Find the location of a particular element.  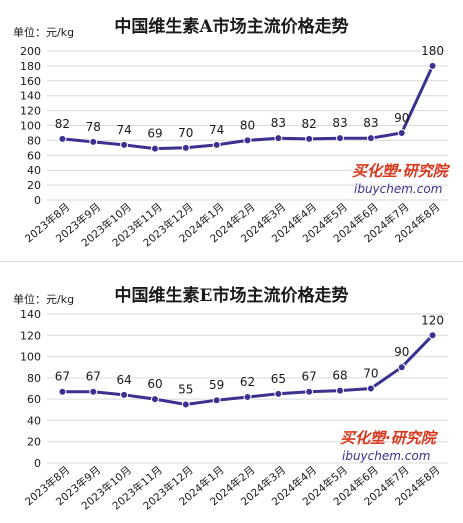

data-label: 180 is located at coordinates (432, 51).